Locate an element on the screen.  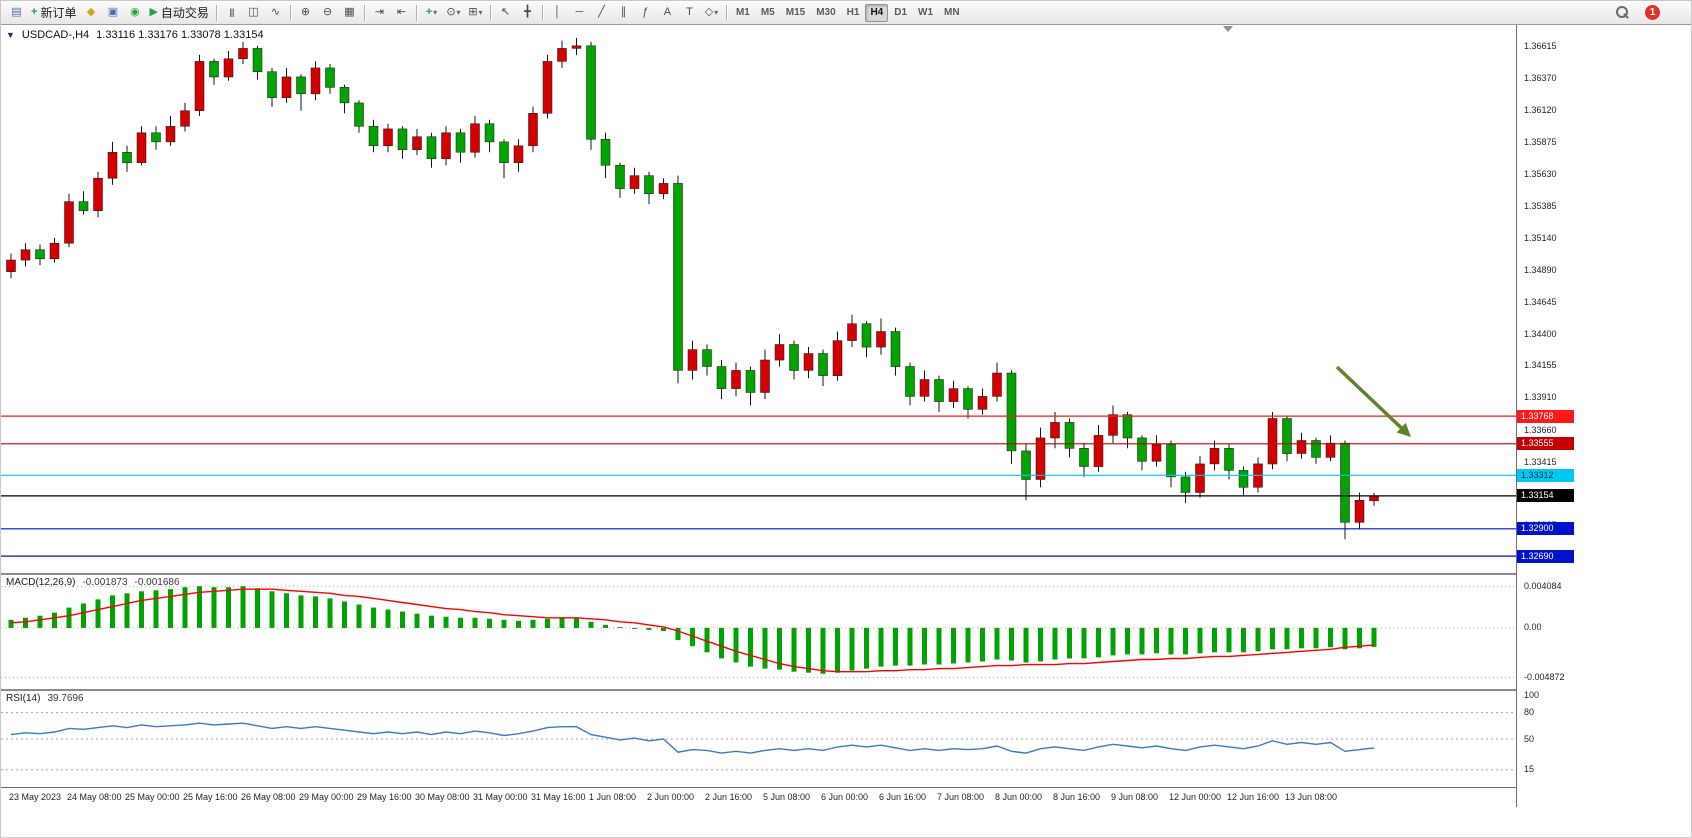
auto-trading-button: ▶ 自动交易 is located at coordinates (178, 13).